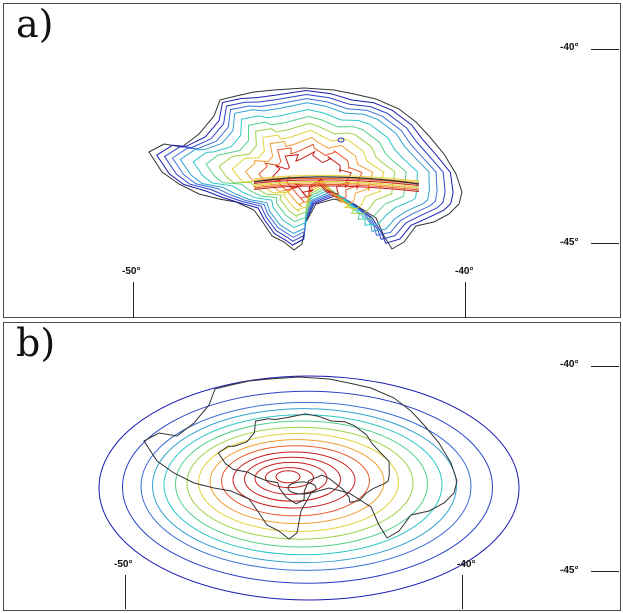  Describe the element at coordinates (131, 271) in the screenshot. I see `lon-tick-label-a1: -50°` at that location.